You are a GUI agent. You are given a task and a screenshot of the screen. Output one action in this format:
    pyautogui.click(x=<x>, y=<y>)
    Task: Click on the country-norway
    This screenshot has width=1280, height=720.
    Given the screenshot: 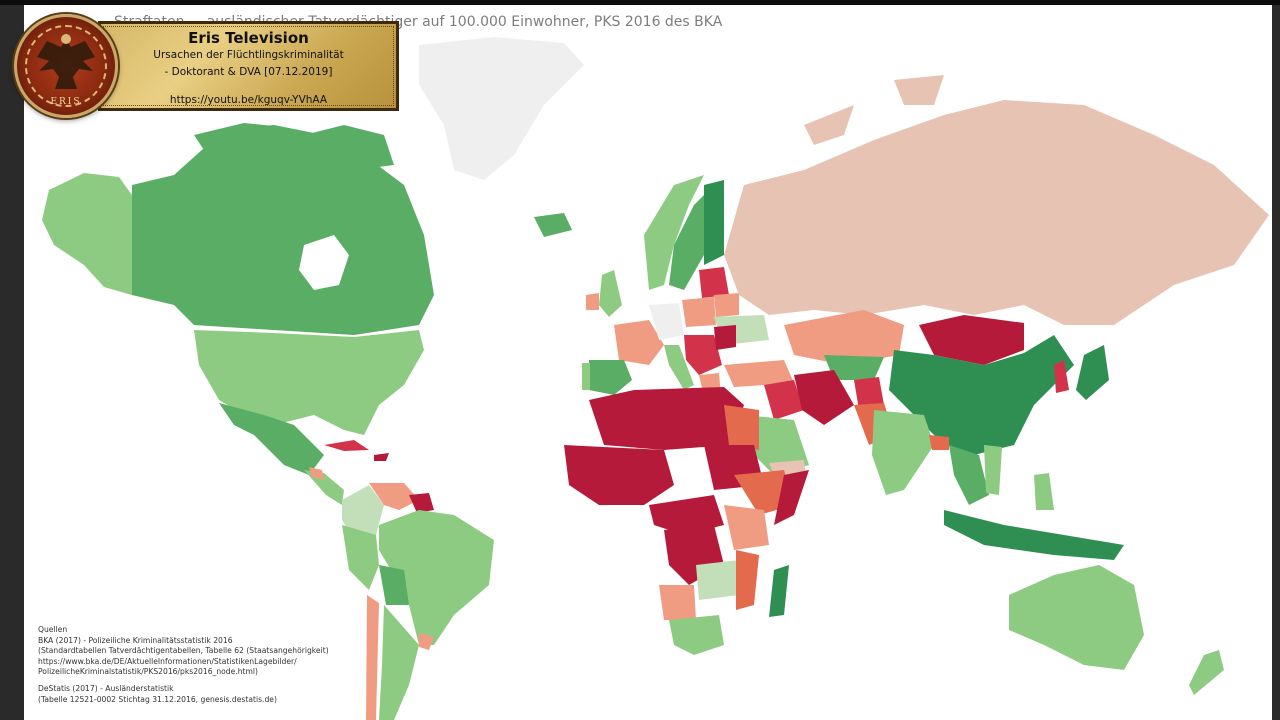 What is the action you would take?
    pyautogui.click(x=674, y=232)
    